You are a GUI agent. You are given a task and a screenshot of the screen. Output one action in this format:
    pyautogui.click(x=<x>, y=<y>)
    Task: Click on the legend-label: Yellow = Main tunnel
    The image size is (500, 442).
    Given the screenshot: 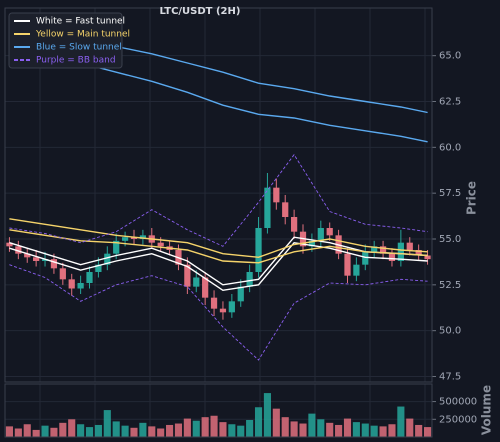 What is the action you would take?
    pyautogui.click(x=82, y=35)
    